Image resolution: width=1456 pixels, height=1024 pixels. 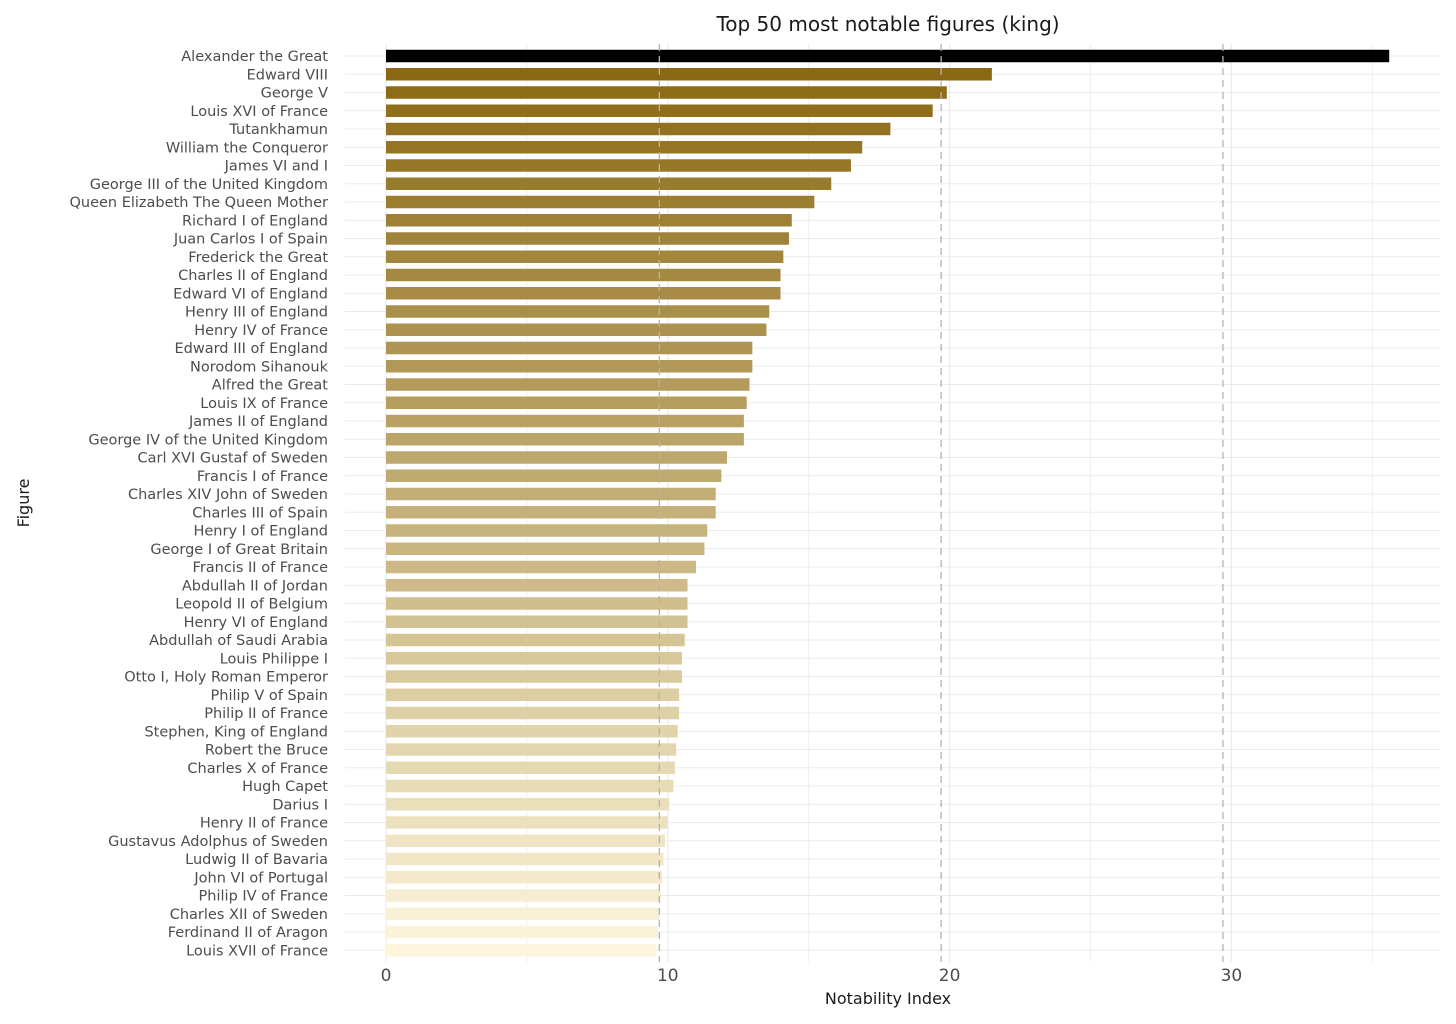 I want to click on category-label: Leopold II of Belgium, so click(x=251, y=605).